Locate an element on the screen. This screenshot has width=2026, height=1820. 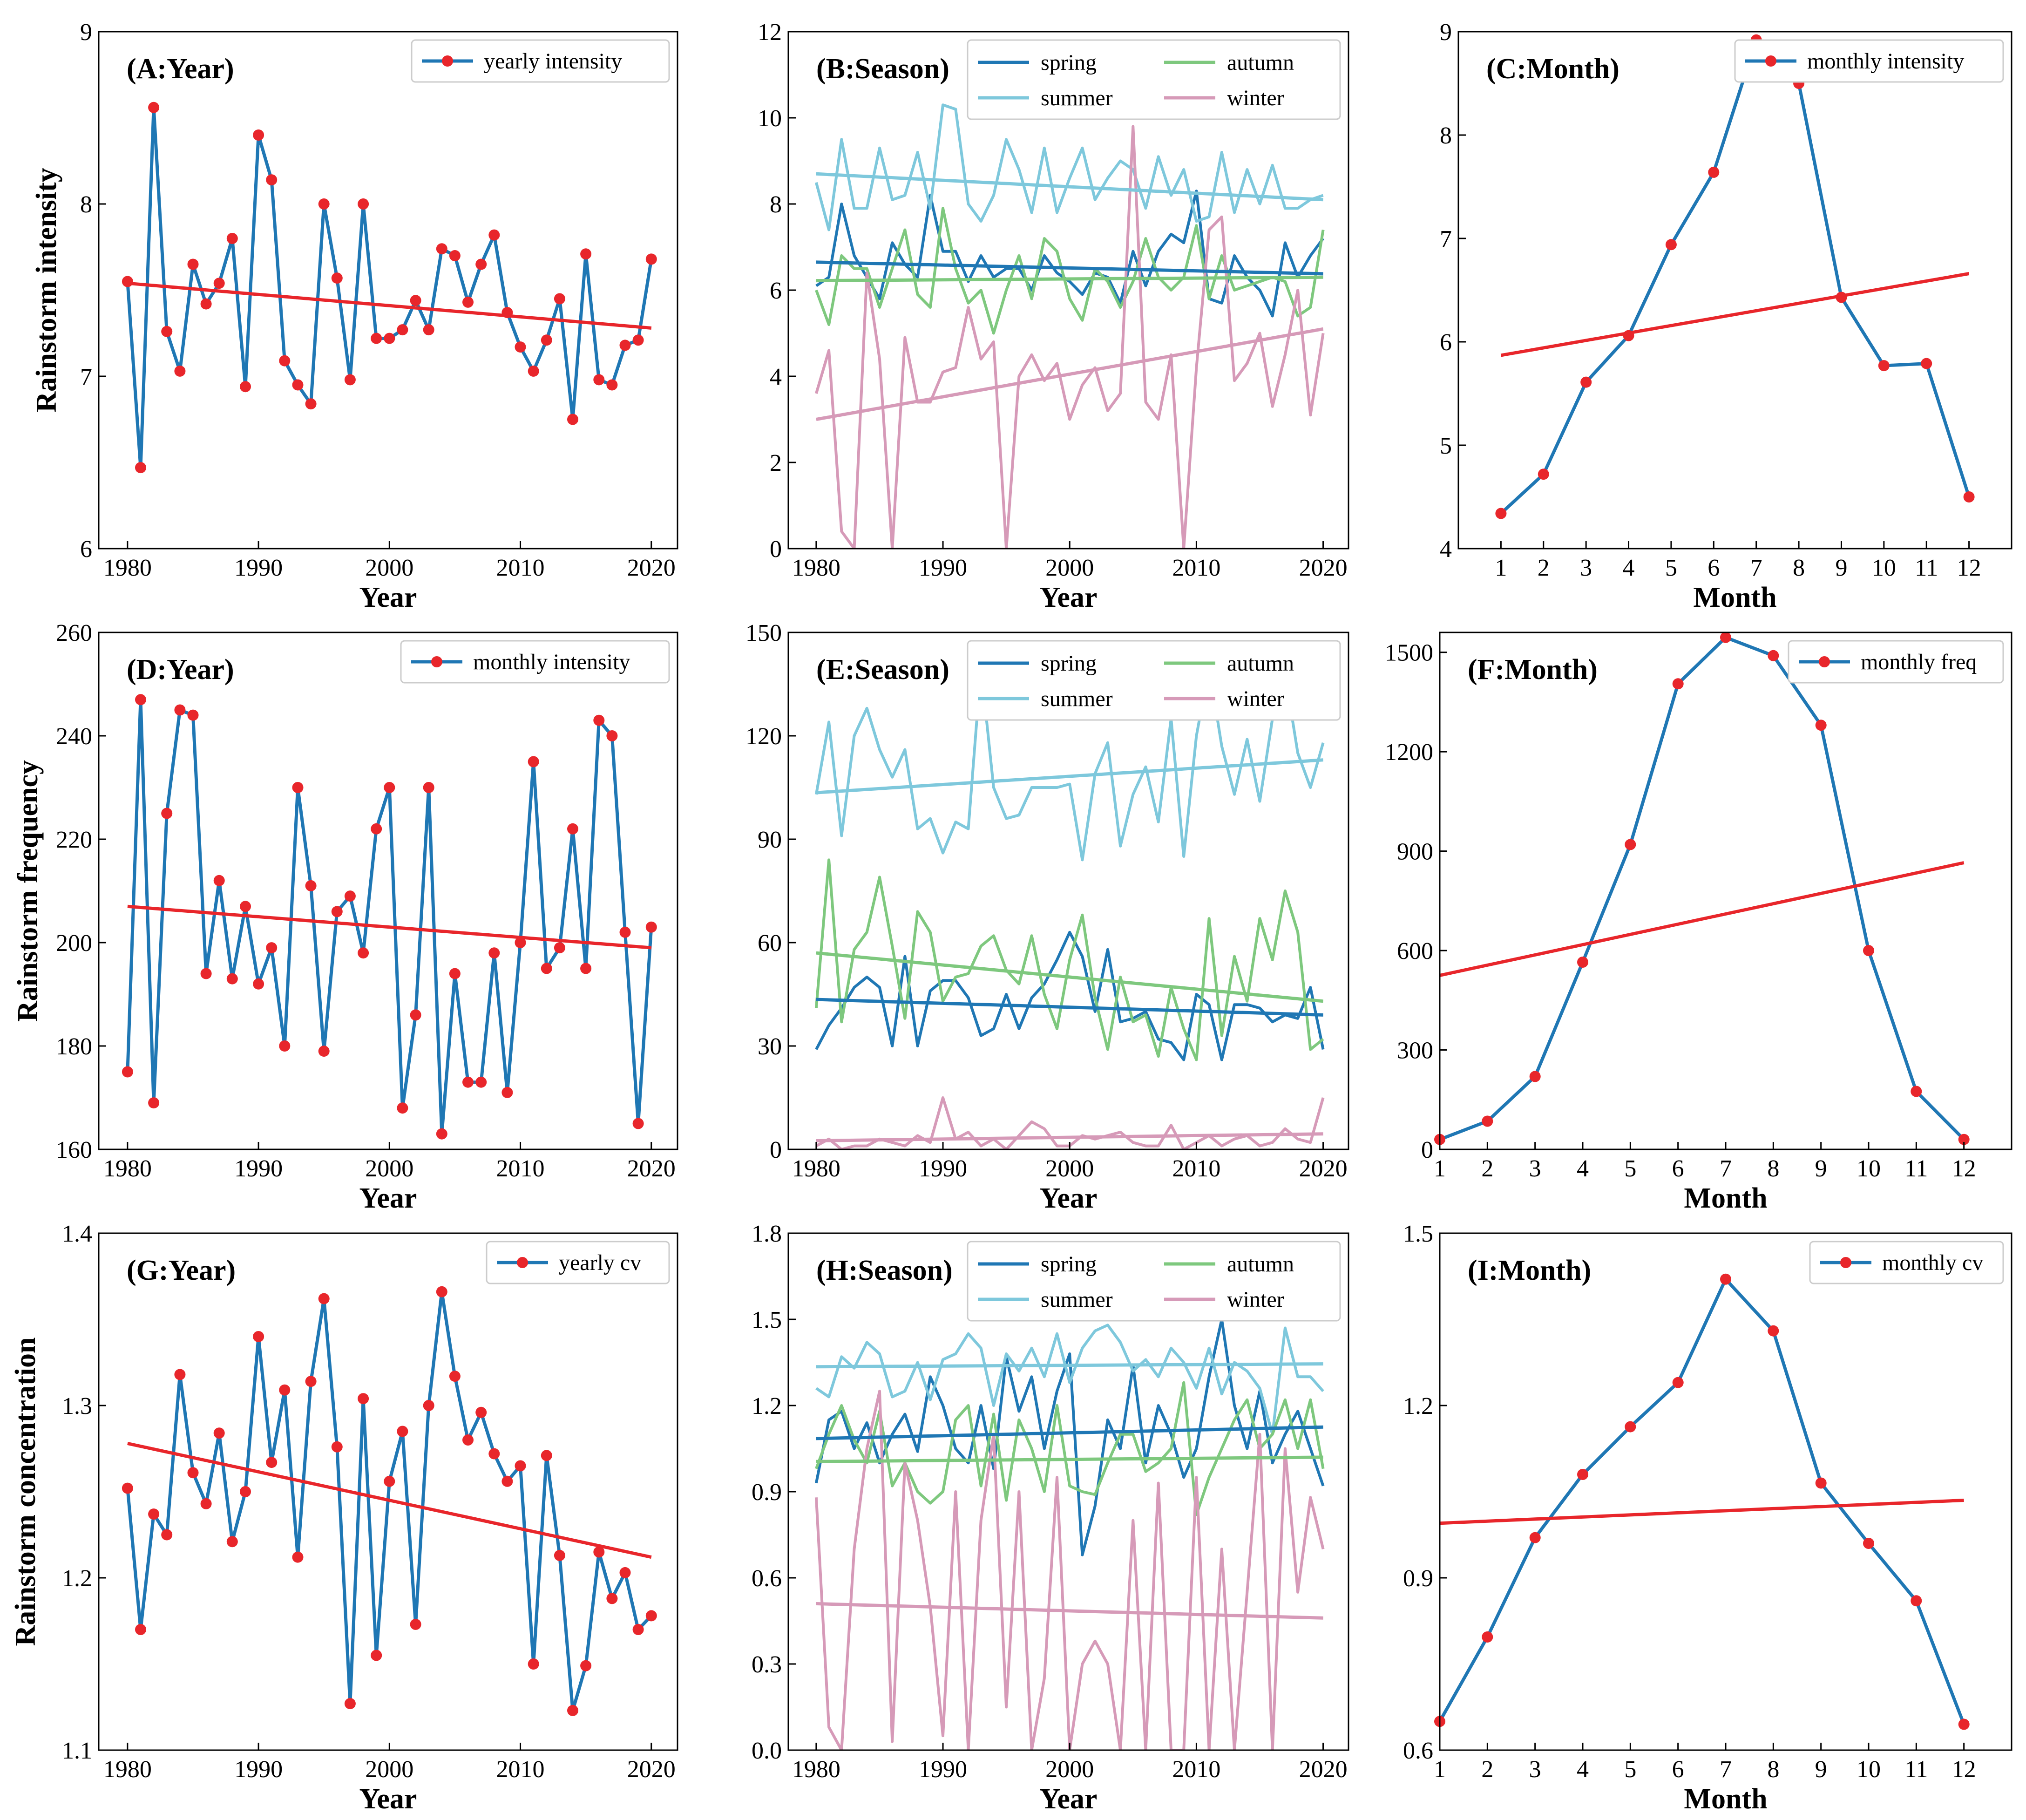
series-line-summer is located at coordinates (1069, 764).